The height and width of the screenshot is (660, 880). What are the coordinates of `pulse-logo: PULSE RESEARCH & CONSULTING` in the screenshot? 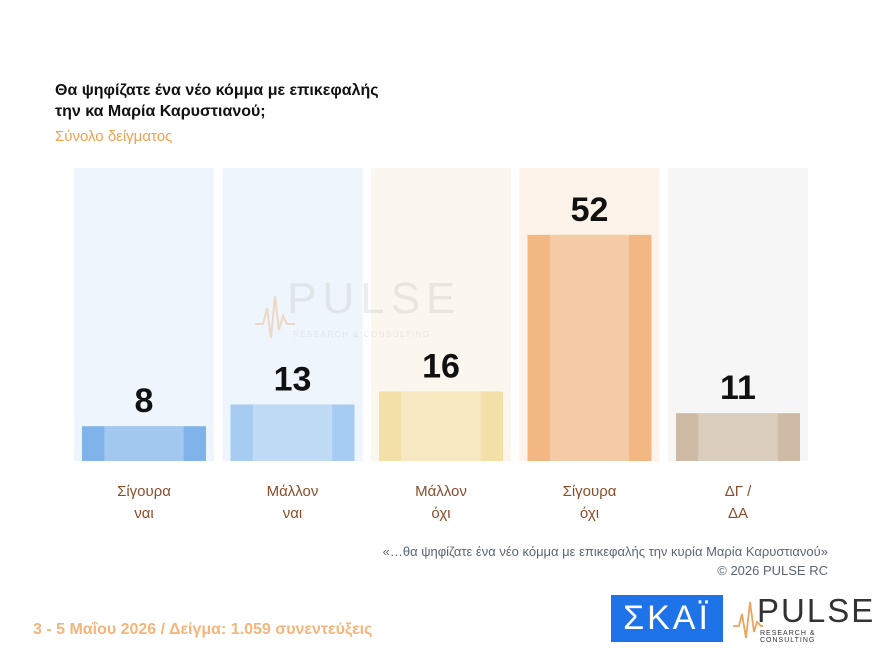 It's located at (803, 618).